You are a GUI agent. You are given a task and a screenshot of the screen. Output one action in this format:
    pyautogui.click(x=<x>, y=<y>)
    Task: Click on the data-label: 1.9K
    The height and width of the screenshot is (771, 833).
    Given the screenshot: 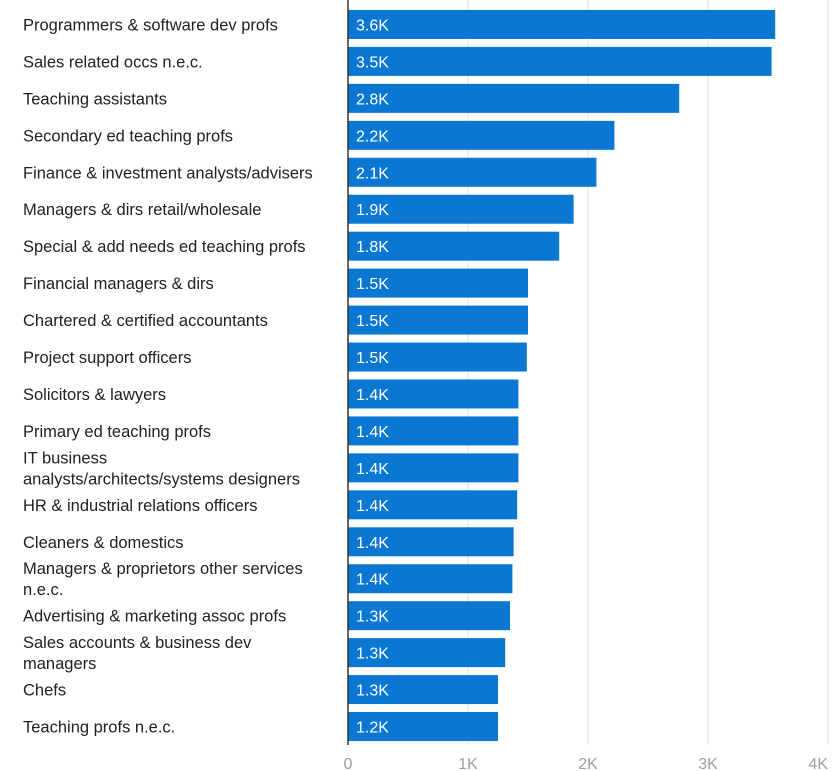 What is the action you would take?
    pyautogui.click(x=372, y=210)
    